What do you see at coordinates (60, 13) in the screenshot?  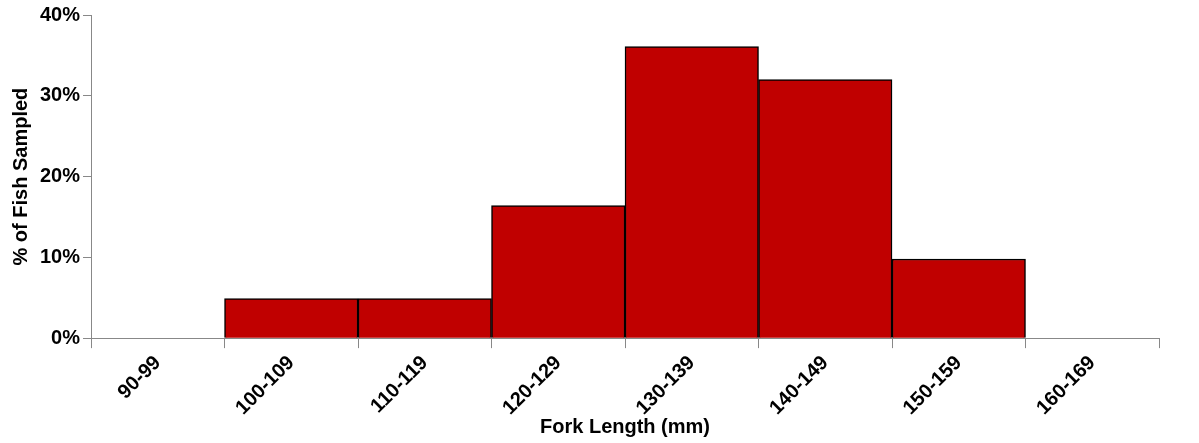 I see `y-tick-label: 40%` at bounding box center [60, 13].